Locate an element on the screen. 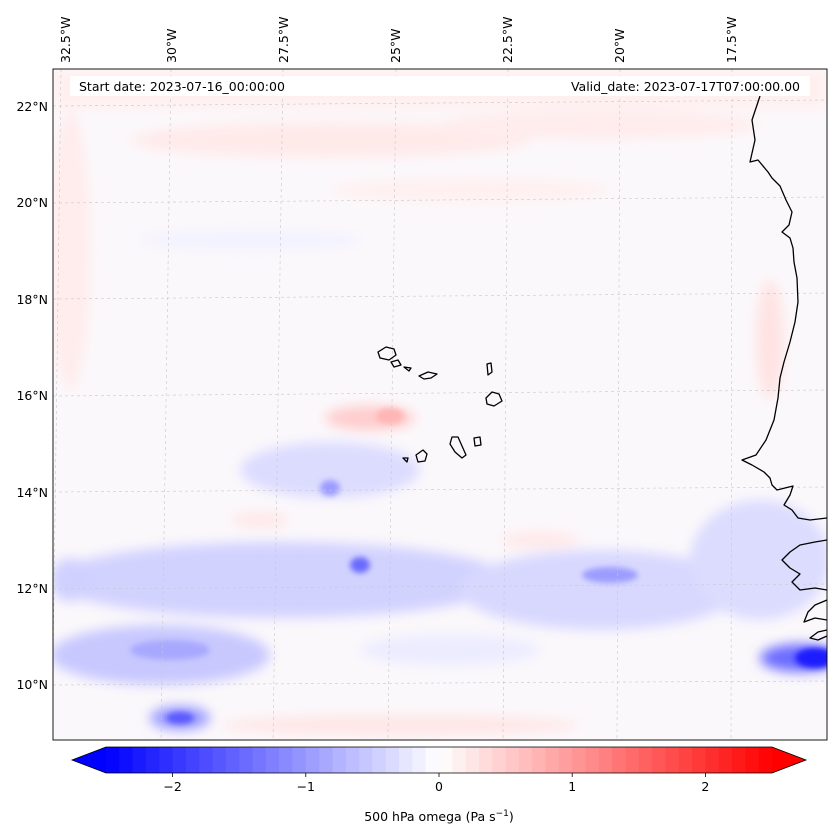  colorbar-label-close: ) is located at coordinates (511, 816).